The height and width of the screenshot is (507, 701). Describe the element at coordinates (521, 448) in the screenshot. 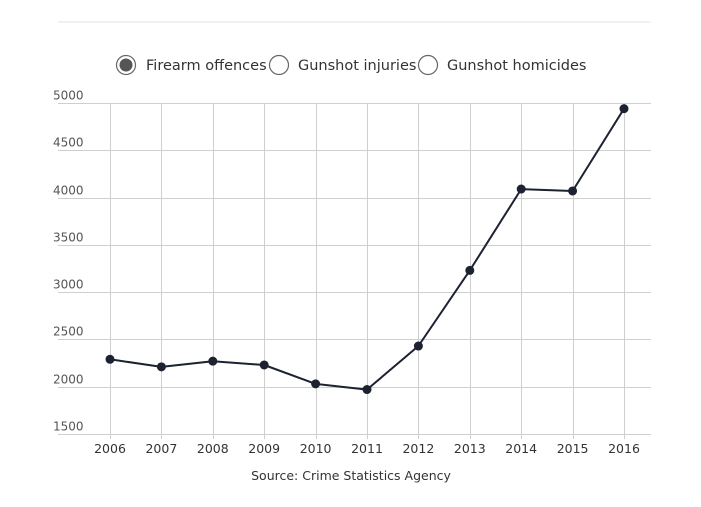

I see `x-tick-label: 2014` at that location.